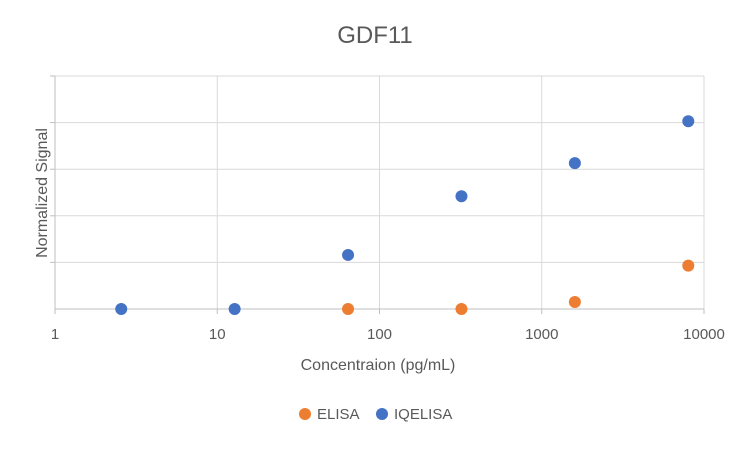 The image size is (750, 454). I want to click on x-tick-label: 10000, so click(704, 334).